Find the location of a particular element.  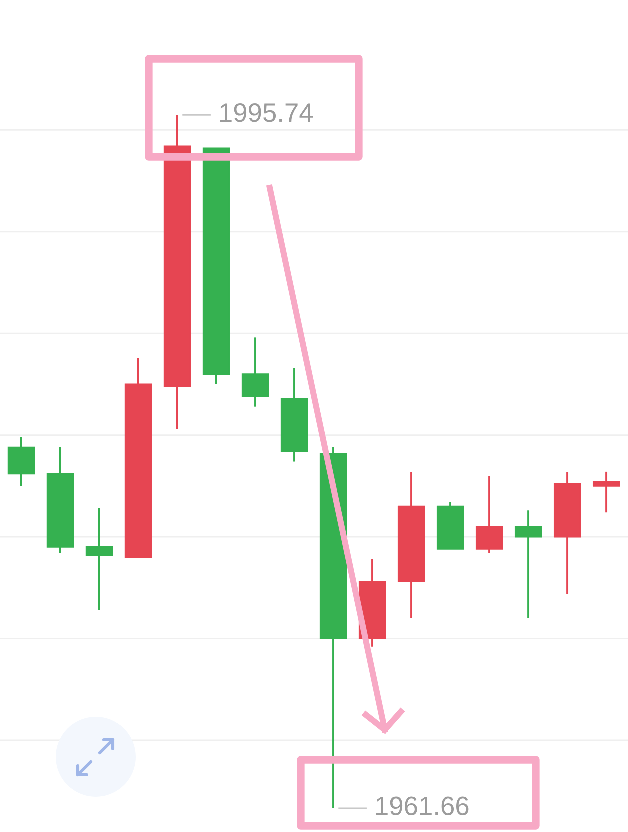

annotation: 1995.74 is located at coordinates (267, 113).